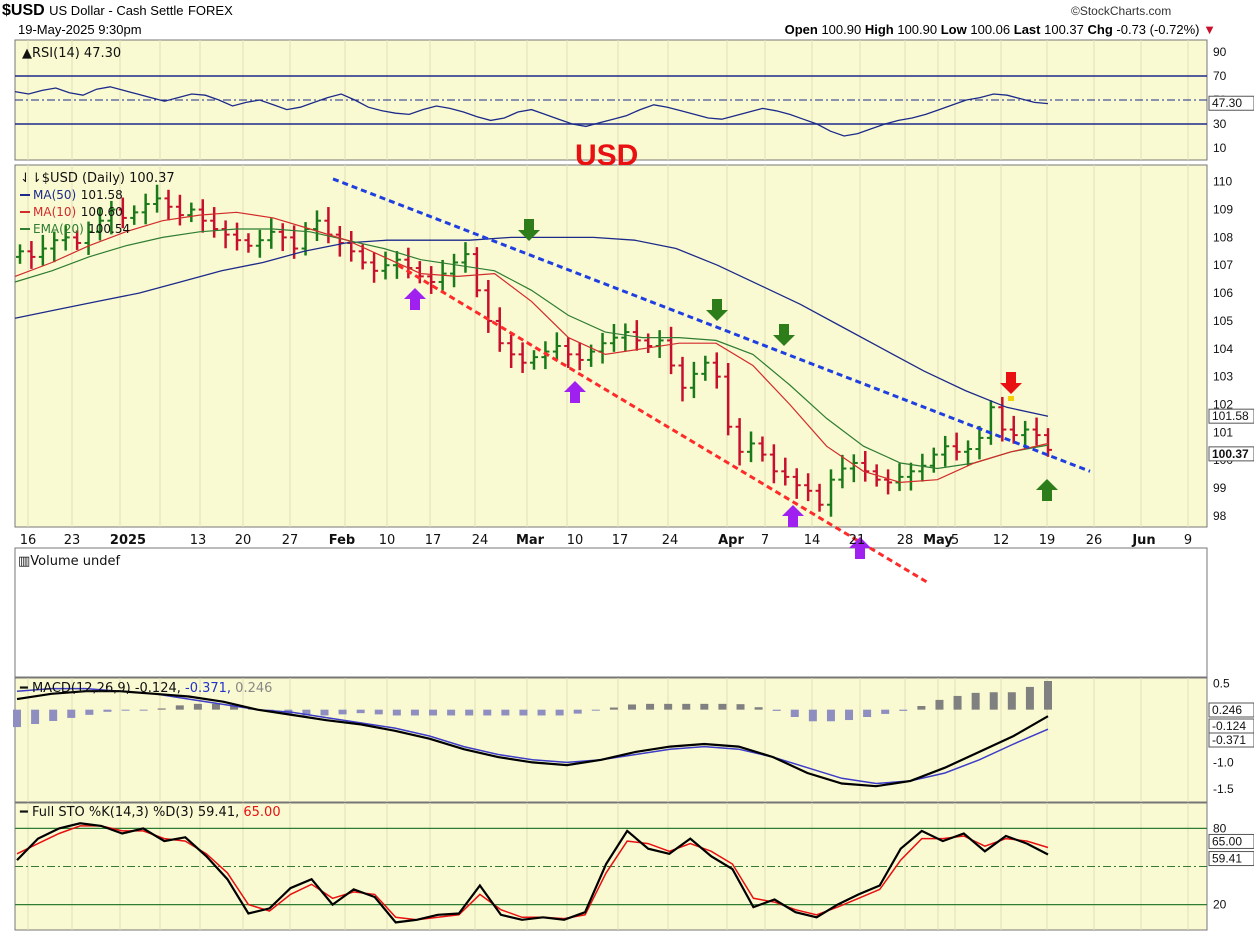  I want to click on price-ytick: 106, so click(1223, 293).